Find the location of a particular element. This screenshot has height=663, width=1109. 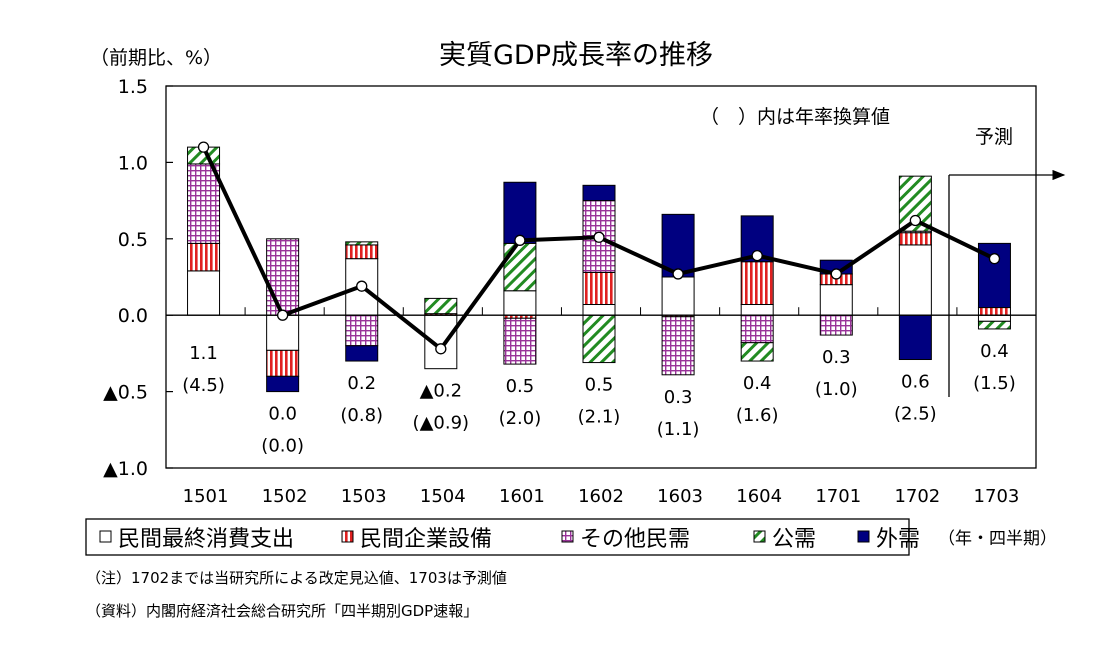

annualized-value-label: (0.8) is located at coordinates (361, 415).